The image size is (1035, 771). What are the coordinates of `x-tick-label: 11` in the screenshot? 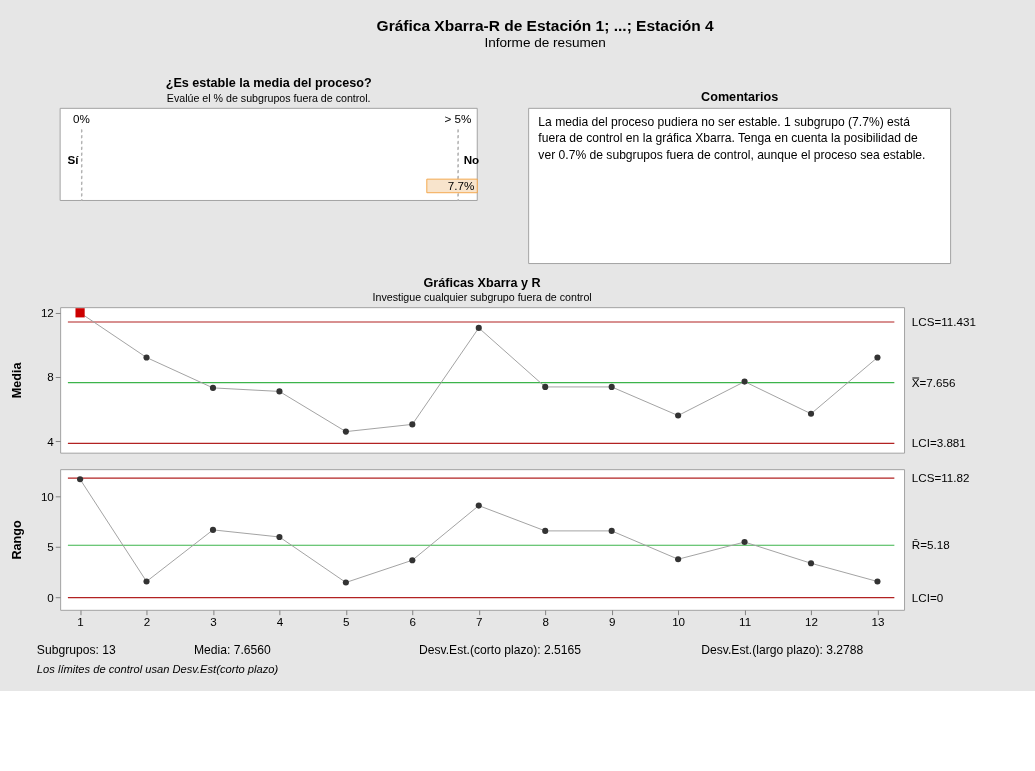 It's located at (745, 621).